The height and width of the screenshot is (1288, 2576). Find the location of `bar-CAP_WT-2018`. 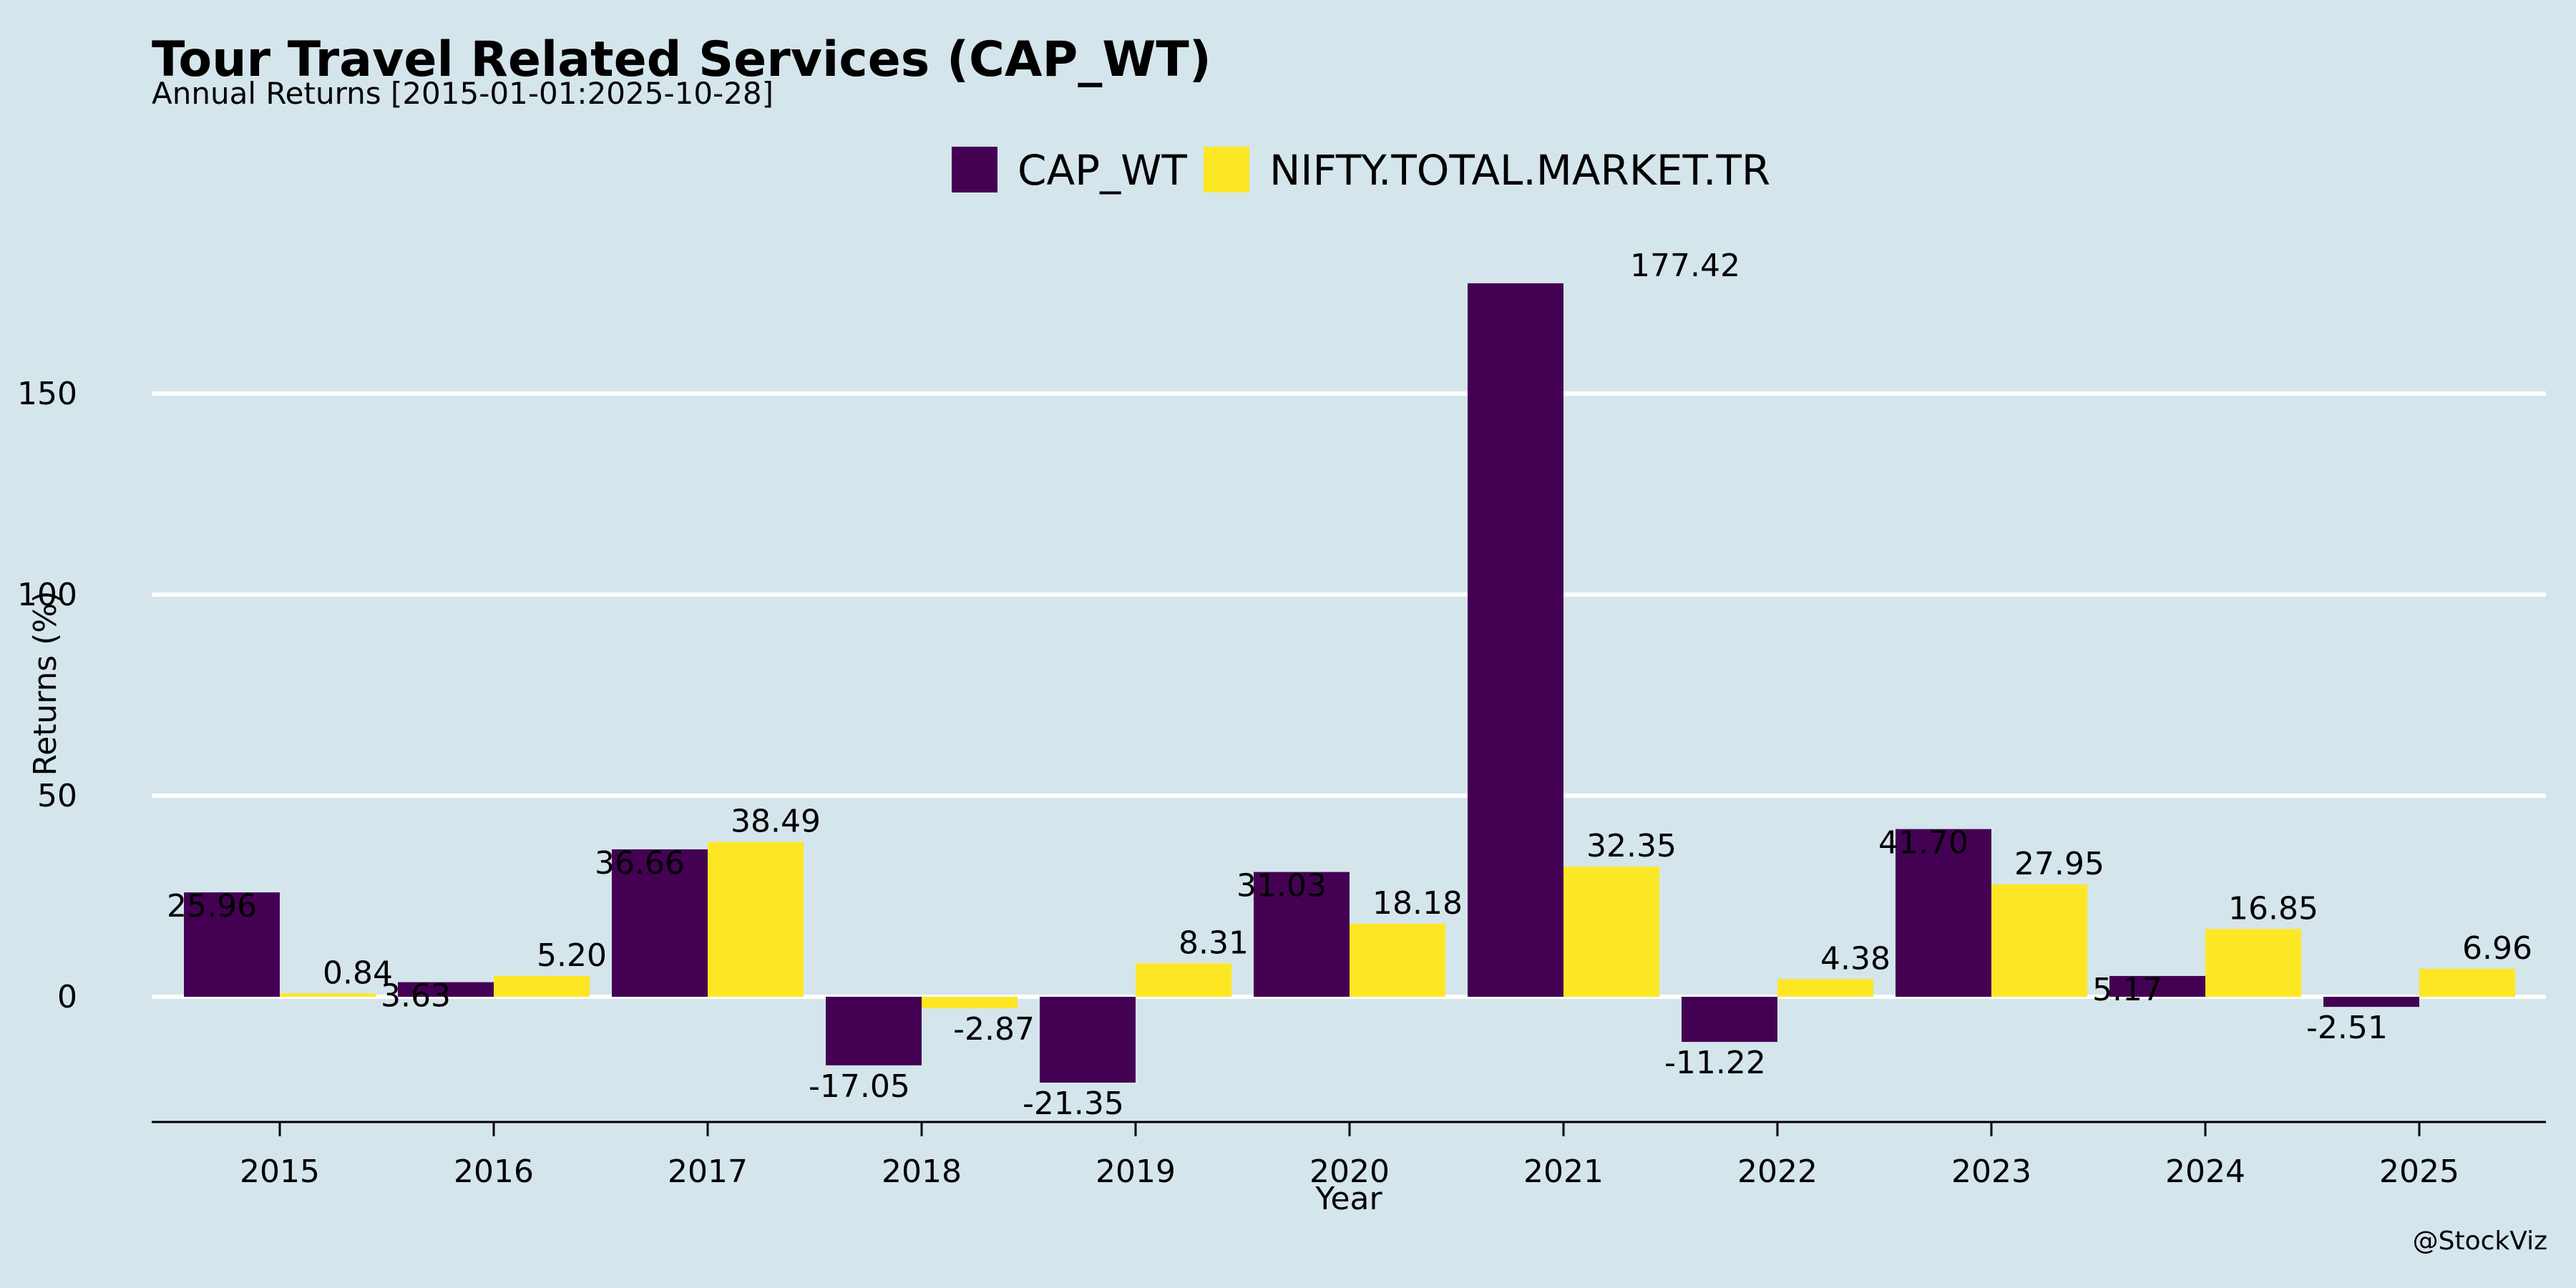

bar-CAP_WT-2018 is located at coordinates (874, 1031).